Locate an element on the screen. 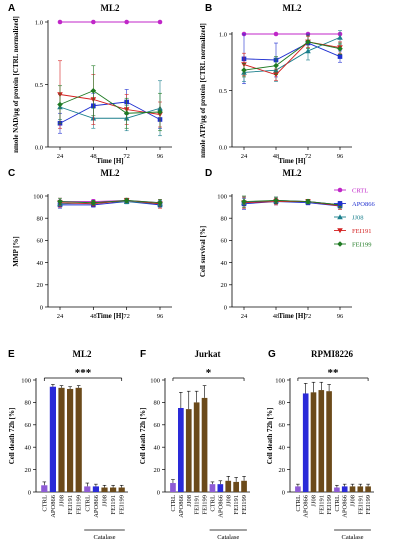 The image size is (405, 550). legend-marker-FEI191 is located at coordinates (340, 231).